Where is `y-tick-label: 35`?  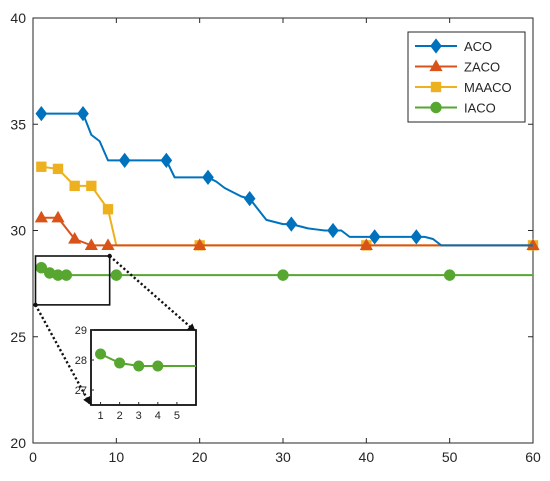
y-tick-label: 35 is located at coordinates (18, 124).